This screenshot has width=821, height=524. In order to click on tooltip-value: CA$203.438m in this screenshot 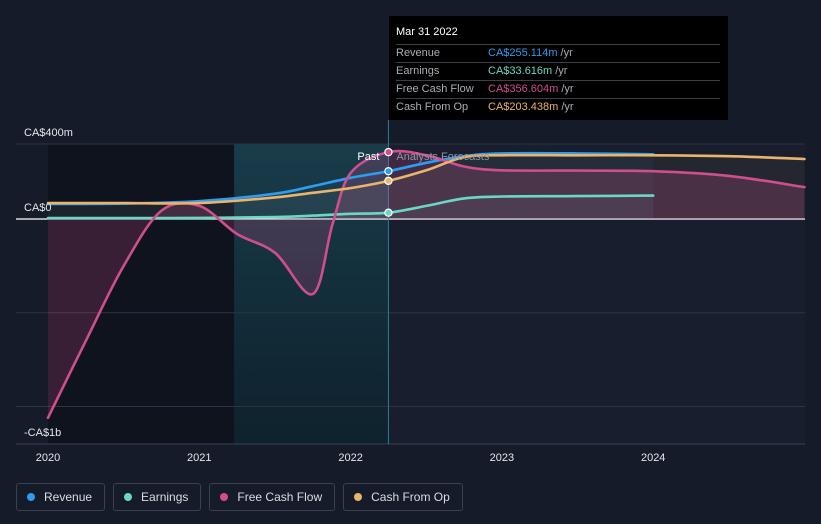, I will do `click(523, 107)`.